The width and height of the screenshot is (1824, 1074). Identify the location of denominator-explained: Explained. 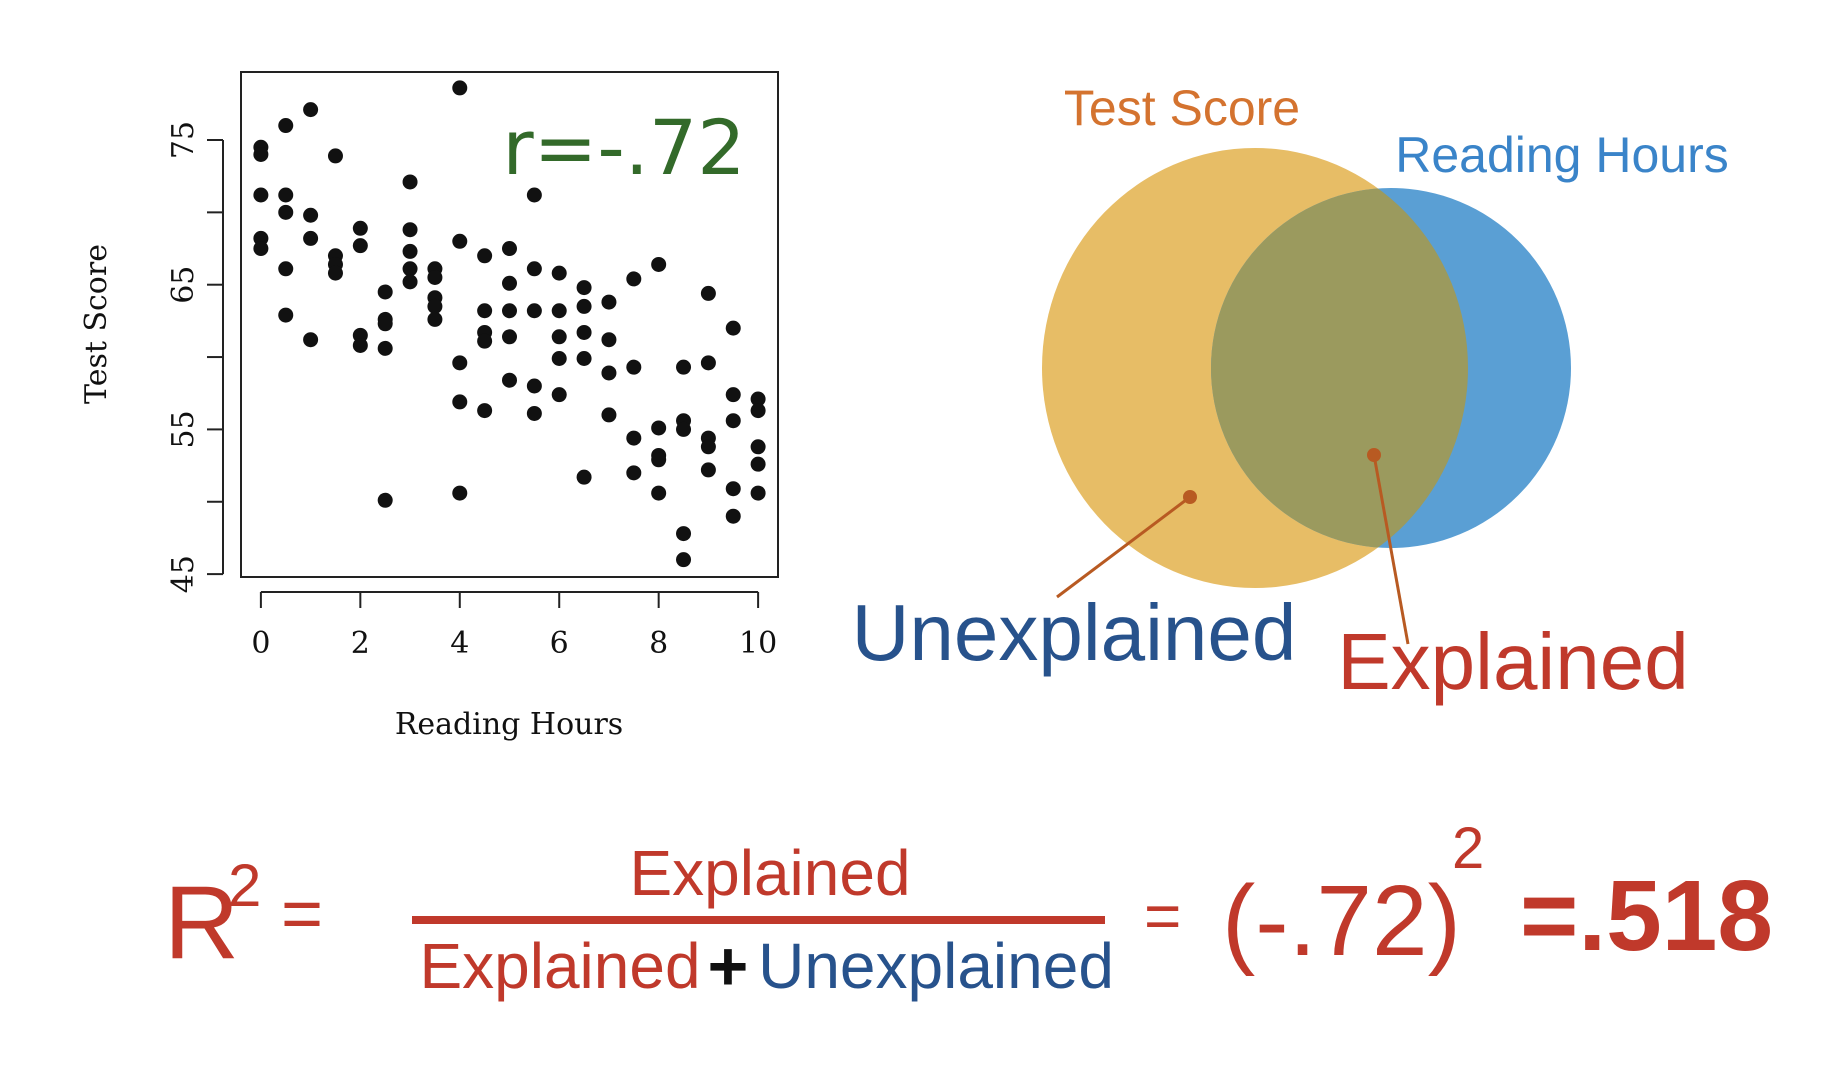
(559, 966).